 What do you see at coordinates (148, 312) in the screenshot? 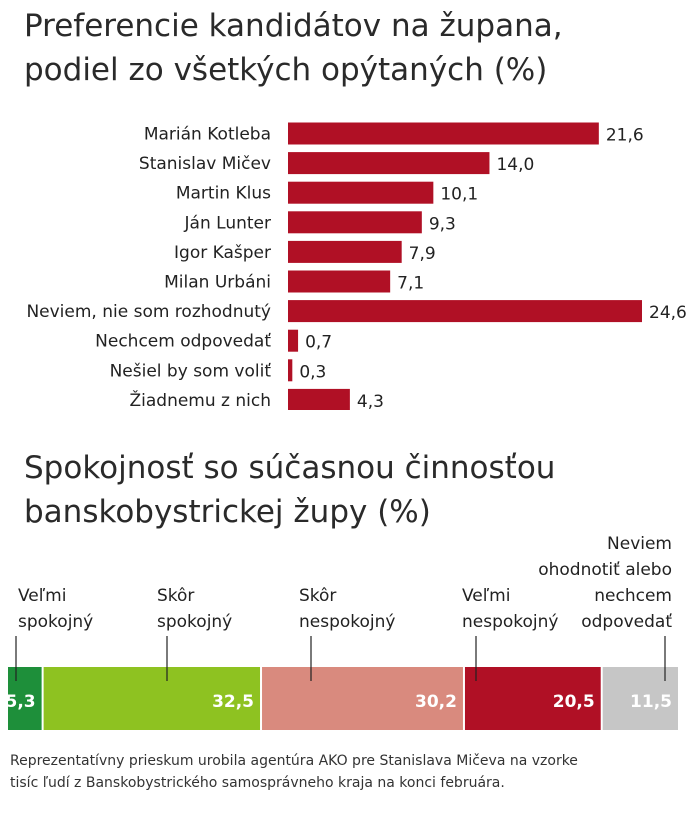
I see `bar-category-label: Neviem, nie som rozhodnutý` at bounding box center [148, 312].